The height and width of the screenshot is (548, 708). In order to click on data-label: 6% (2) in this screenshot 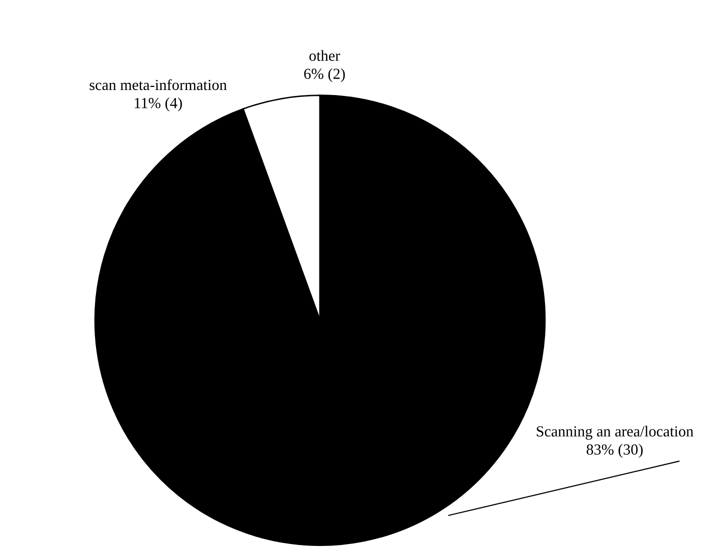, I will do `click(324, 75)`.